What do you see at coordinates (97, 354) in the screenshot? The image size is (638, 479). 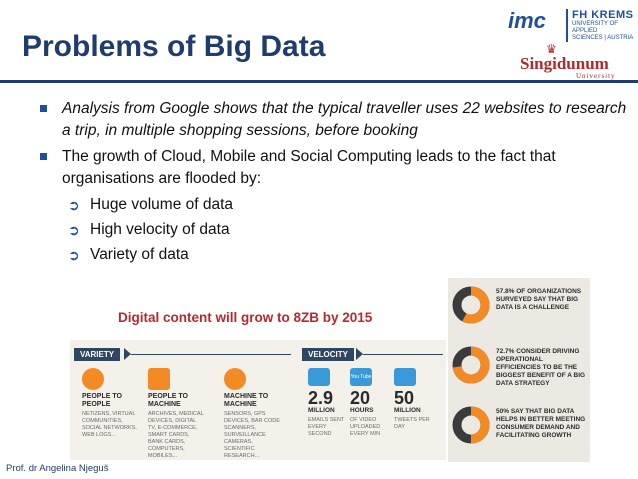 I see `variety-tag: VARIETY` at bounding box center [97, 354].